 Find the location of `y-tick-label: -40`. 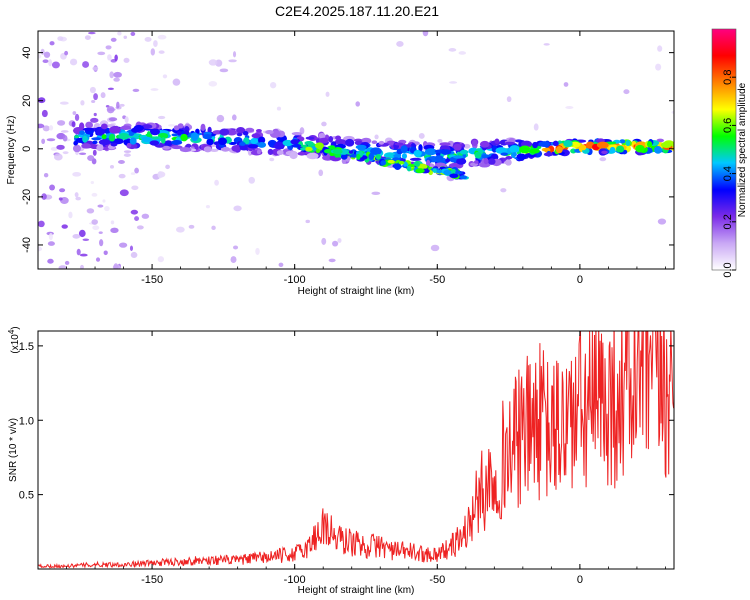

y-tick-label: -40 is located at coordinates (27, 245).